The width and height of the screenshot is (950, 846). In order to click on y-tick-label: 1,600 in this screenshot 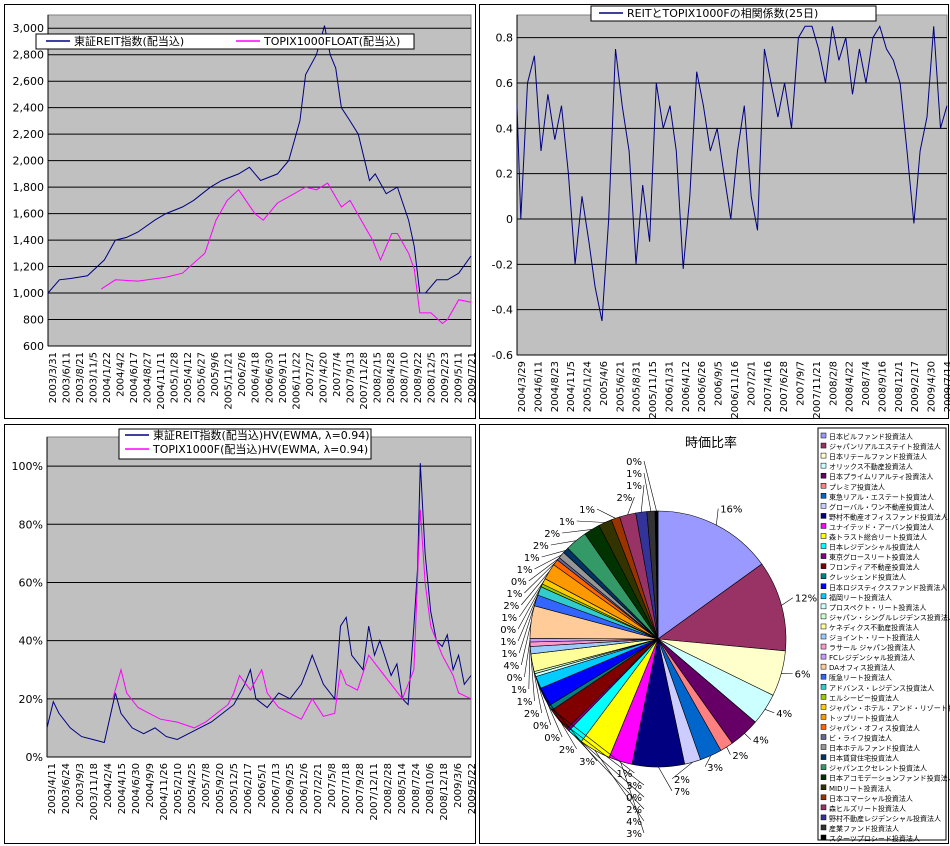, I will do `click(29, 214)`.